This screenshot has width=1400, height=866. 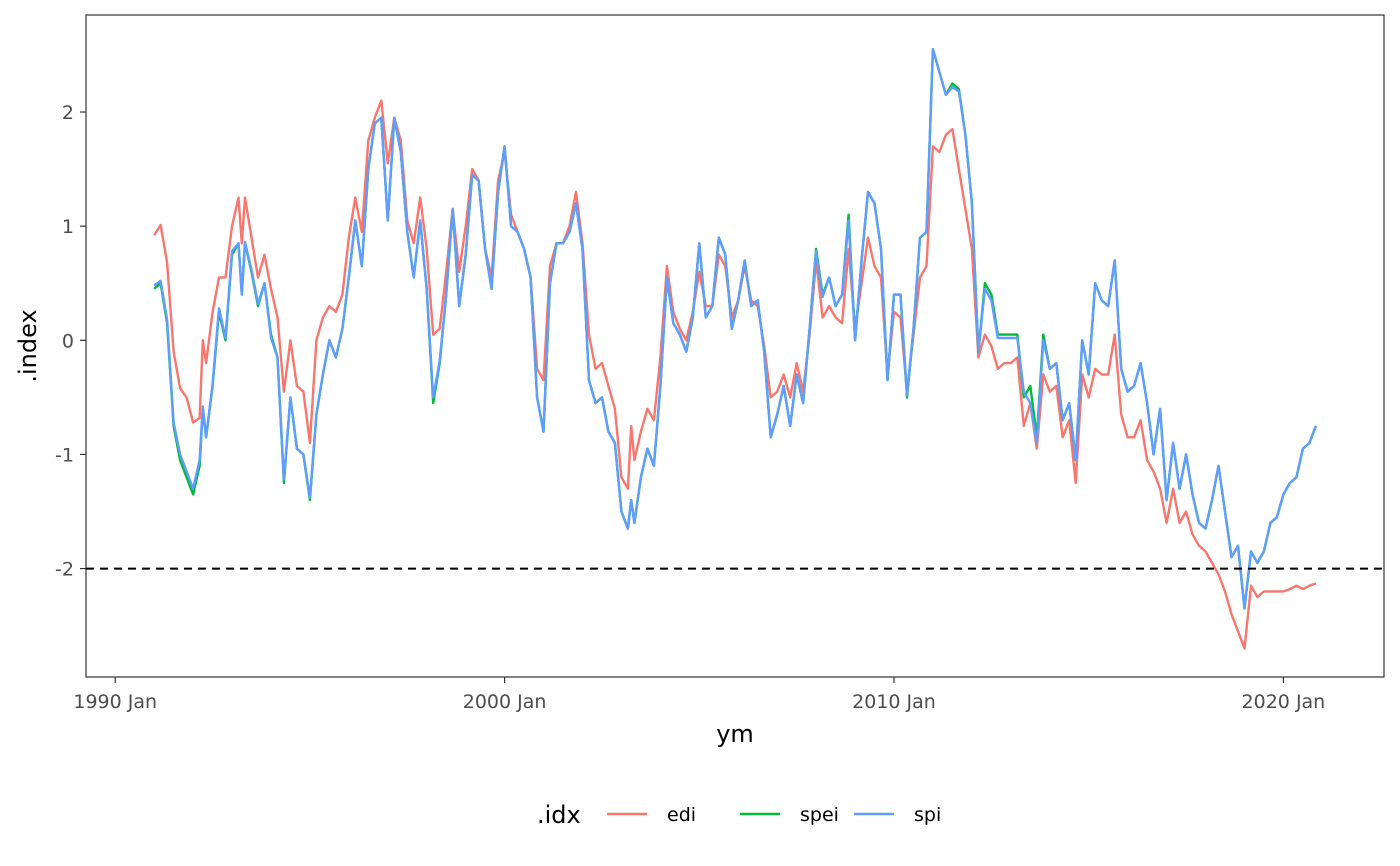 What do you see at coordinates (894, 702) in the screenshot?
I see `x-tick-label: 2010 Jan` at bounding box center [894, 702].